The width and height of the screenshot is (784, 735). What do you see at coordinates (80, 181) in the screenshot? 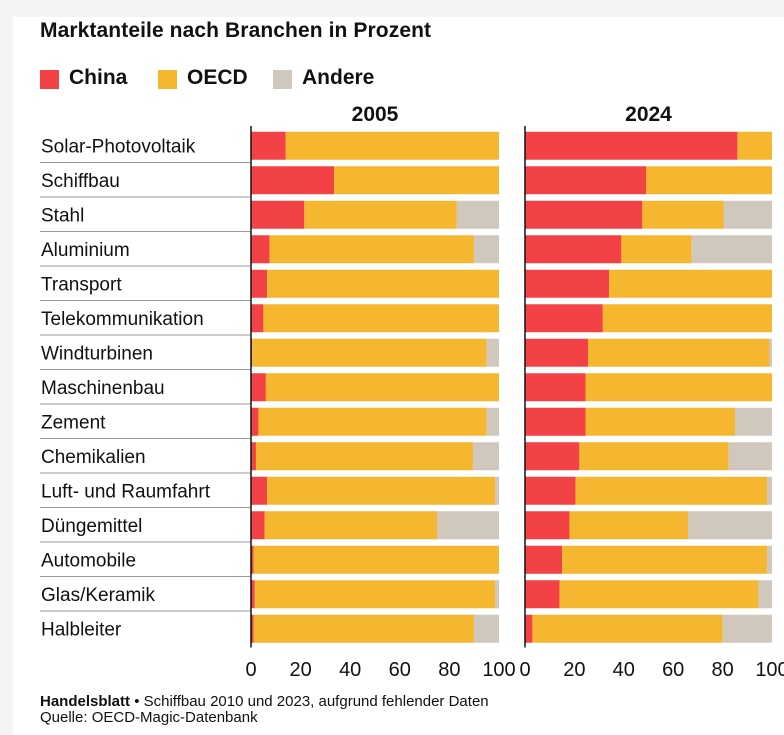
I see `category-label: Schiffbau` at bounding box center [80, 181].